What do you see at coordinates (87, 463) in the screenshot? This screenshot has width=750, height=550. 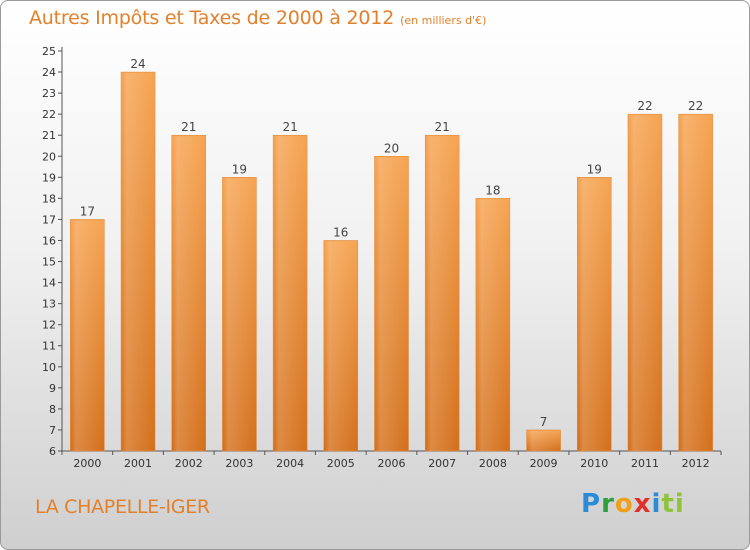 I see `x-tick-label: 2000` at bounding box center [87, 463].